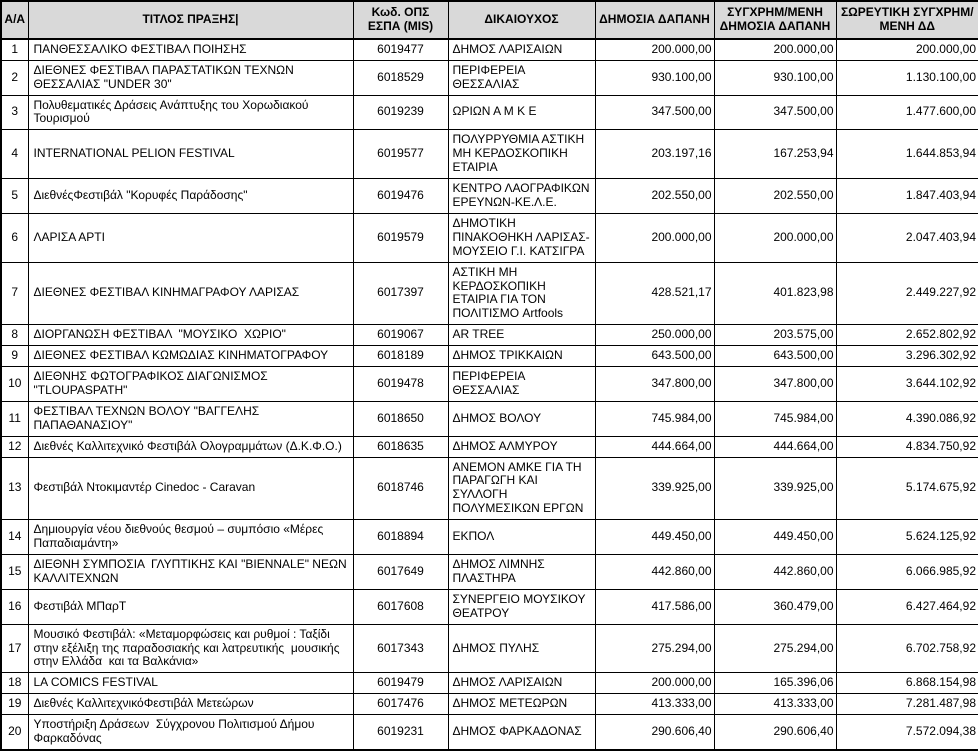  Describe the element at coordinates (14, 537) in the screenshot. I see `row-number-cell: 14` at that location.